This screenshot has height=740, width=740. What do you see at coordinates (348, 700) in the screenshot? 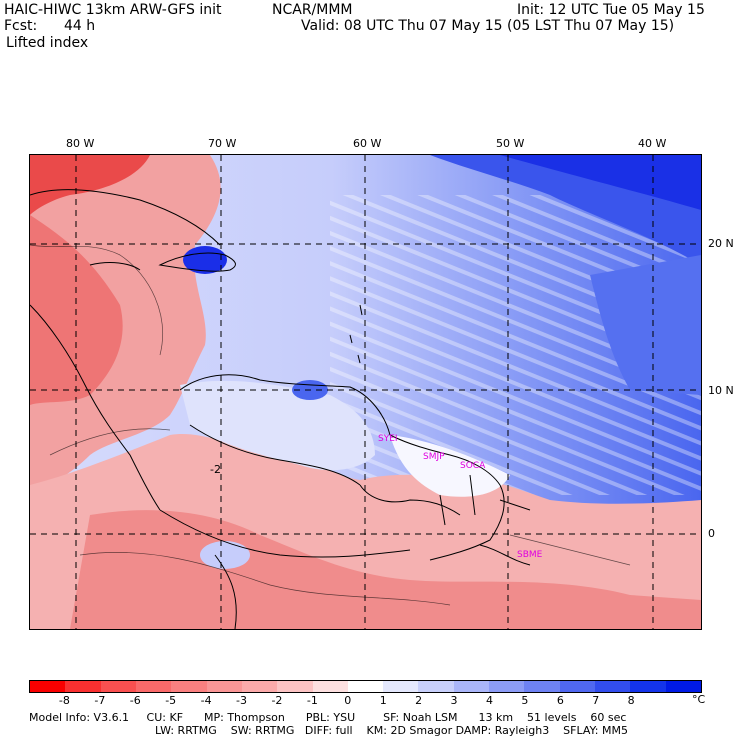
I see `colorbar-tick-label: 0` at bounding box center [348, 700].